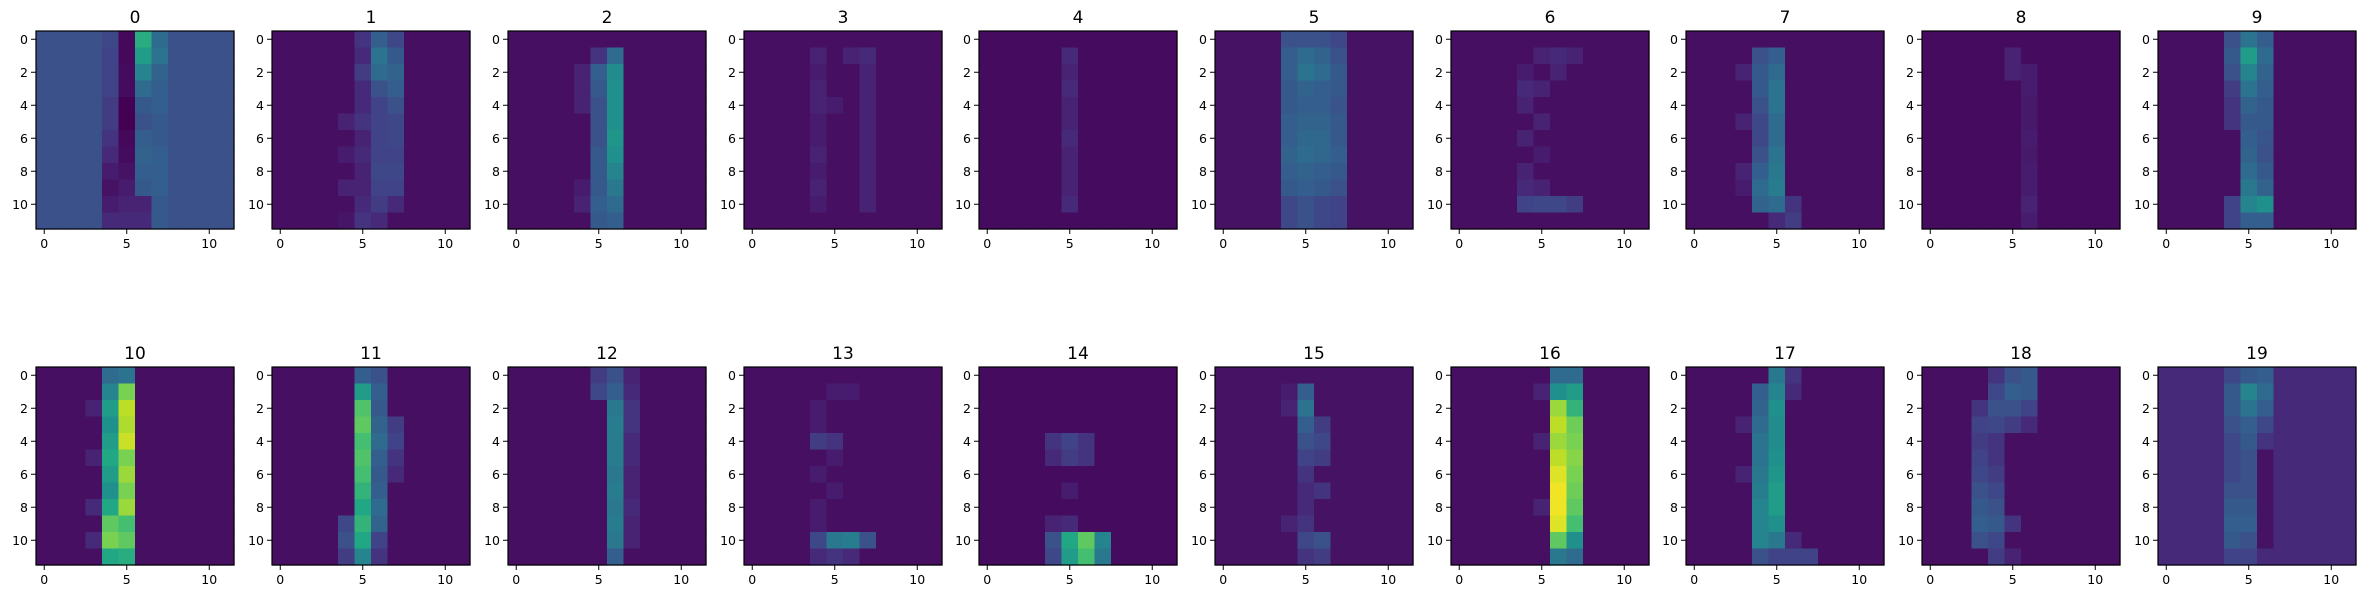  What do you see at coordinates (2146, 375) in the screenshot?
I see `y-tick-label: 0` at bounding box center [2146, 375].